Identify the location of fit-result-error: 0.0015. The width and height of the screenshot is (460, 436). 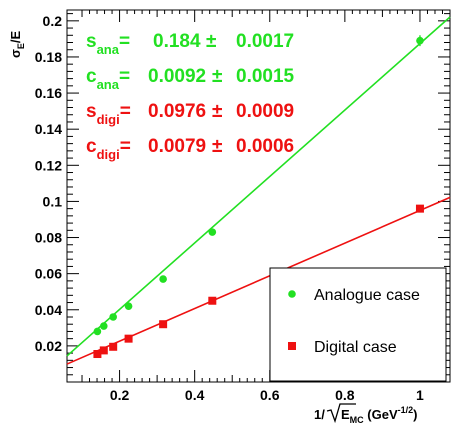
(265, 76).